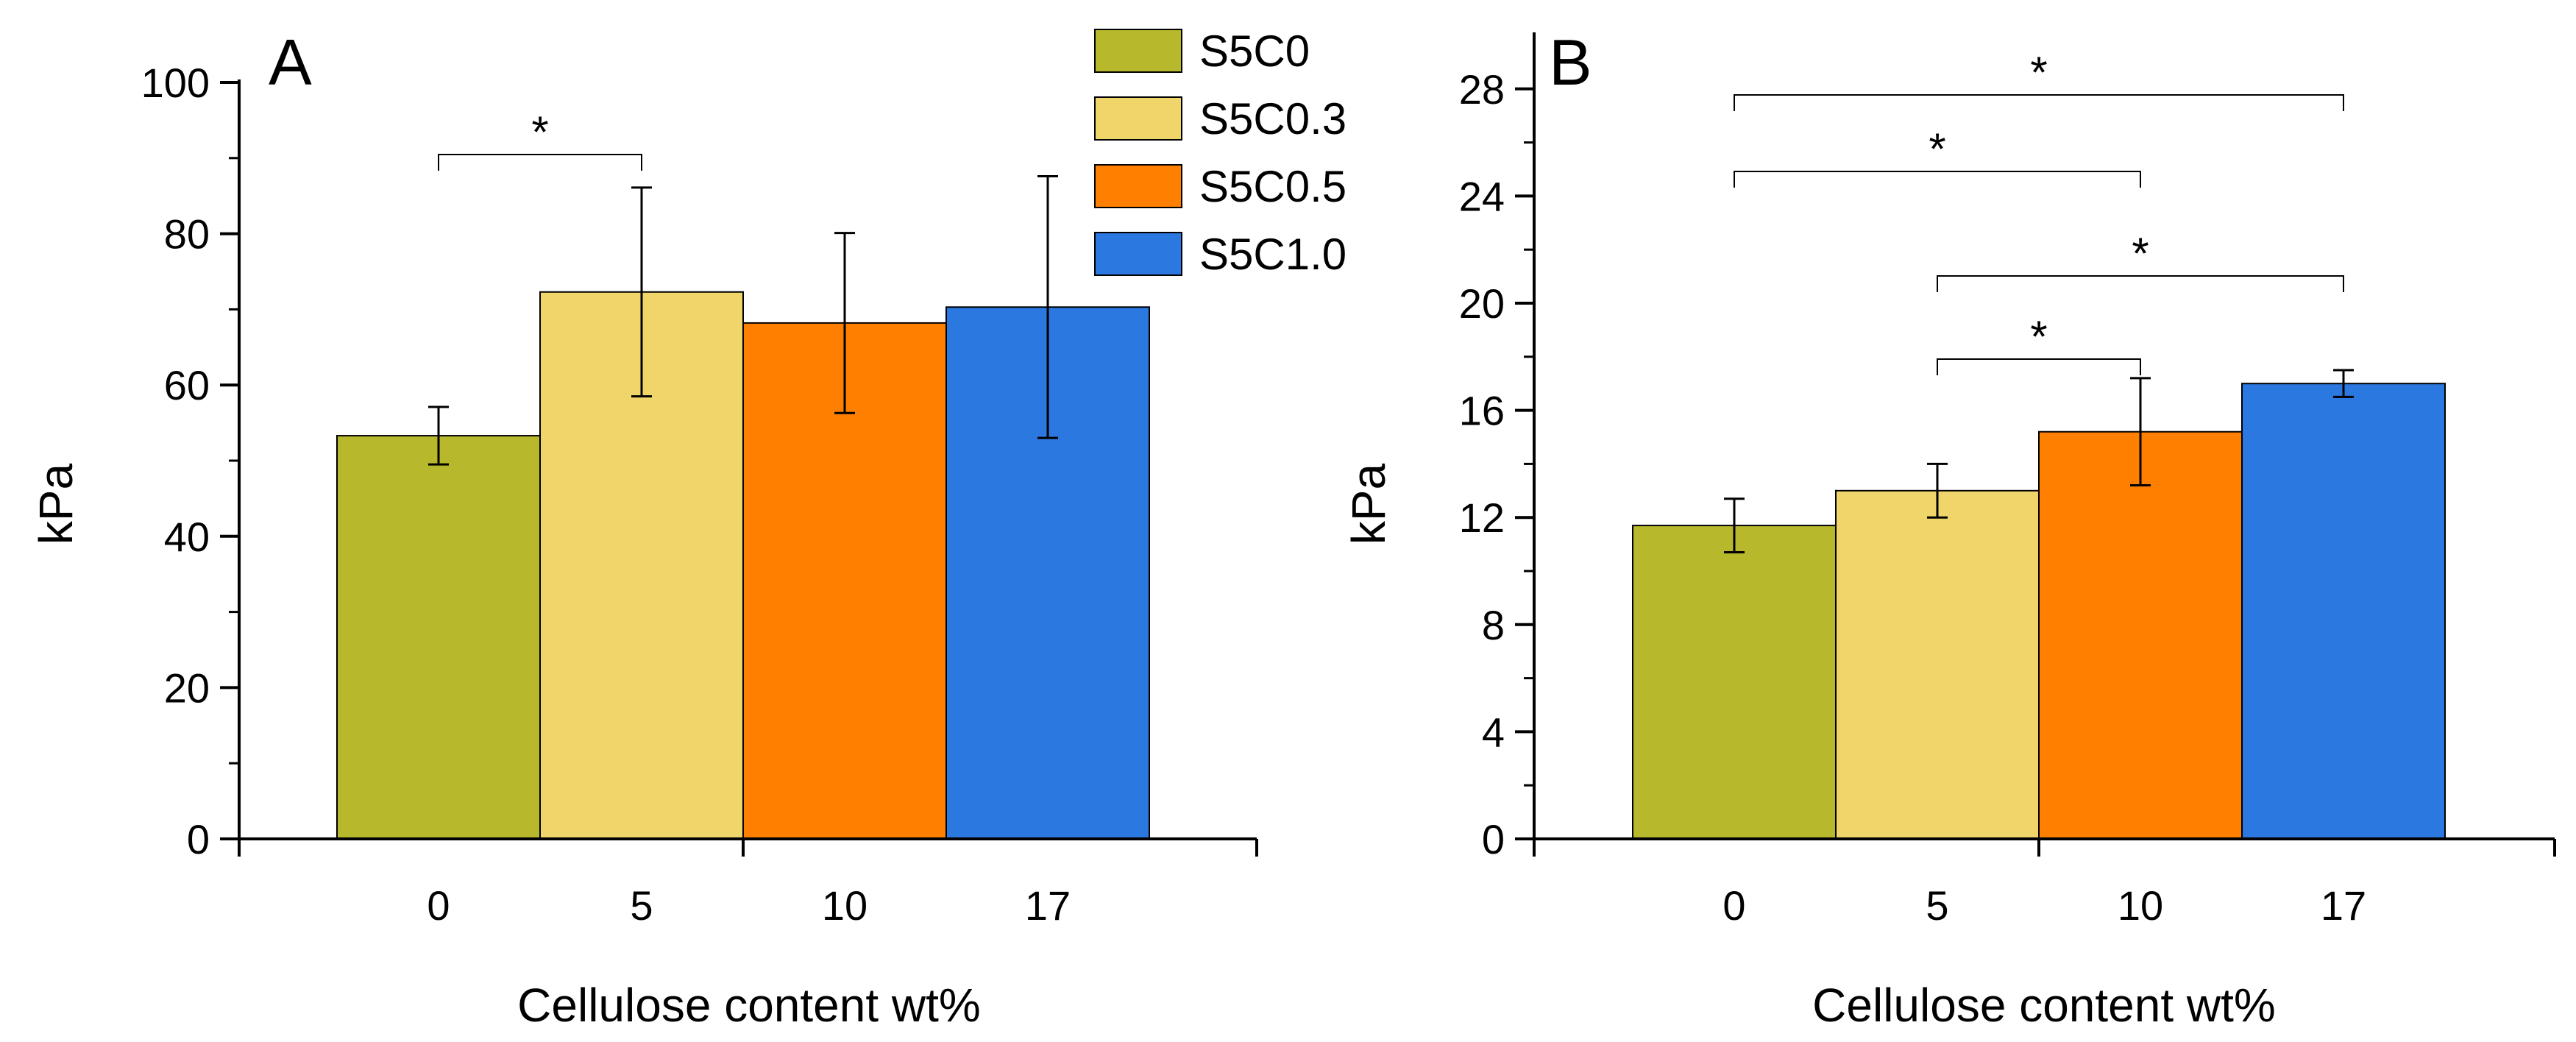 The image size is (2576, 1042). What do you see at coordinates (1272, 254) in the screenshot?
I see `legend-label: S5C1.0` at bounding box center [1272, 254].